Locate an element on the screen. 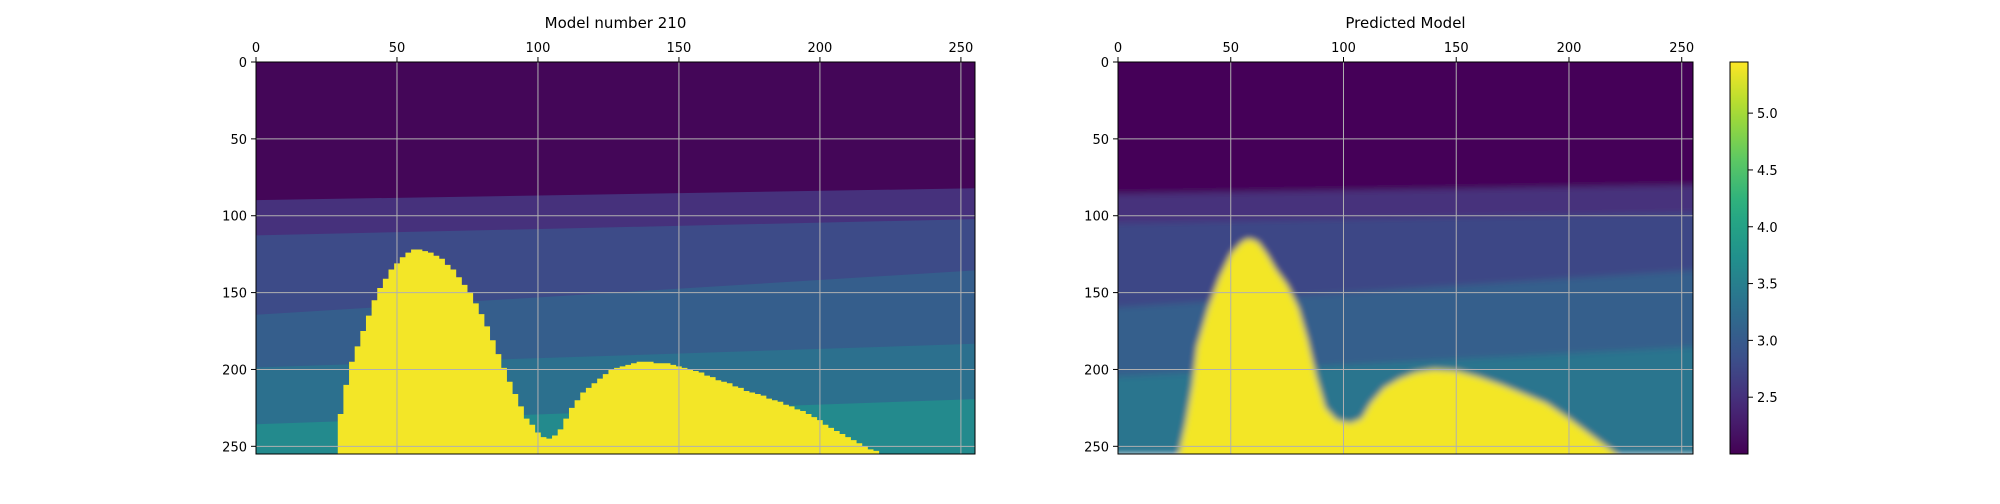 The image size is (2000, 504). colorbar-tick-label: 5.0 is located at coordinates (1767, 114).